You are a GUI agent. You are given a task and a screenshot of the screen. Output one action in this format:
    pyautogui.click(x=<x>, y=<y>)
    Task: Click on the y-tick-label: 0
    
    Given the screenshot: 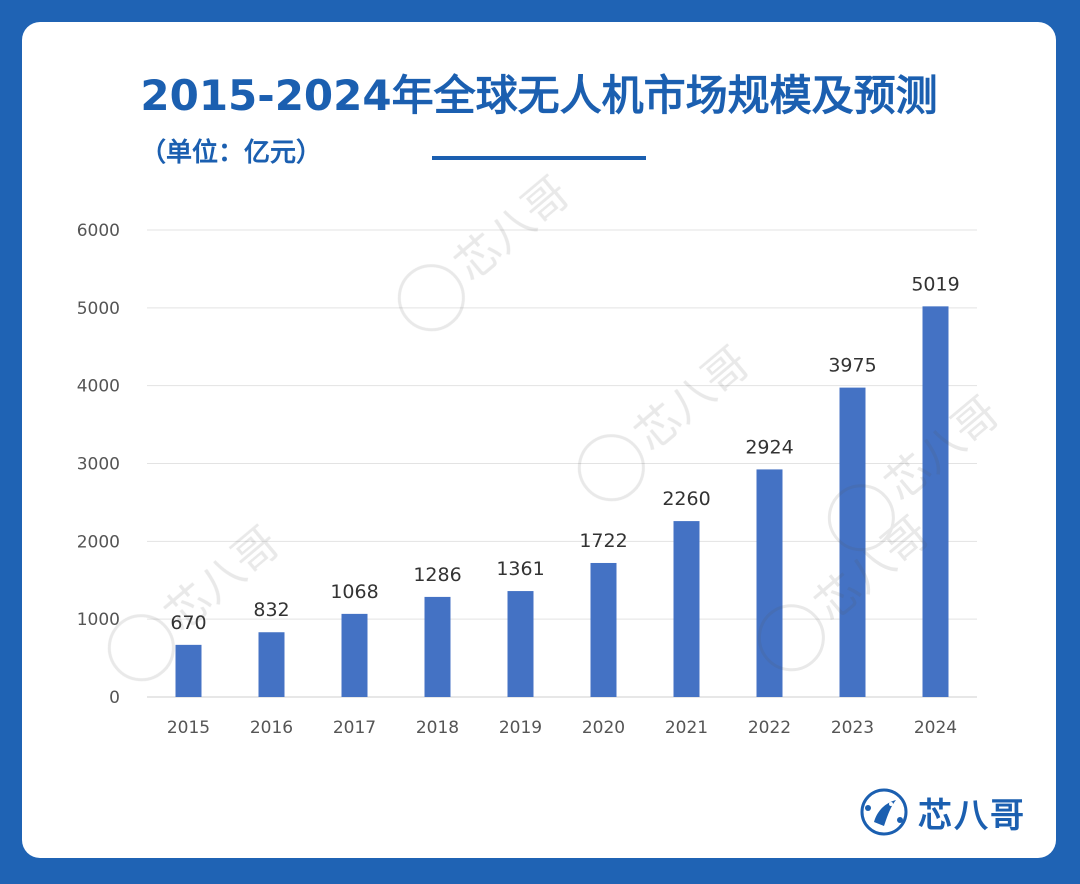 What is the action you would take?
    pyautogui.click(x=114, y=698)
    